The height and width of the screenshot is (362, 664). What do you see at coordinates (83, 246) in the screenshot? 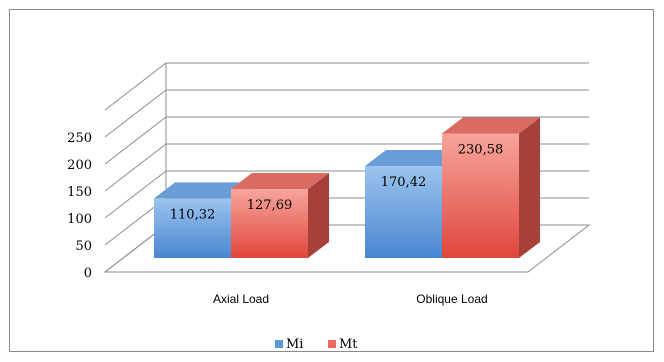
I see `y-tick-label: 50` at bounding box center [83, 246].